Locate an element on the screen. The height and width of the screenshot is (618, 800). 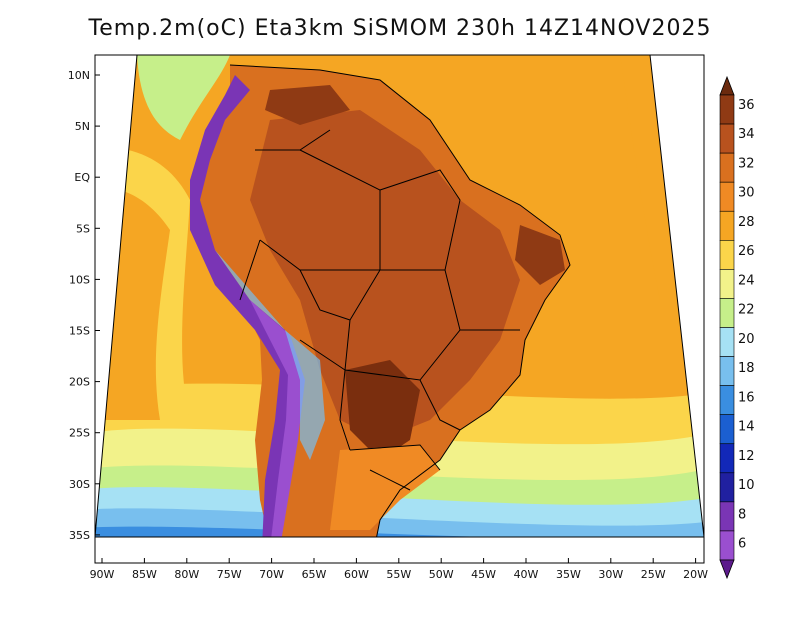
colorbar: 36 34 32 30 28 26 24 22 20 18 16 14 12 10 8 6 is located at coordinates (737, 327).